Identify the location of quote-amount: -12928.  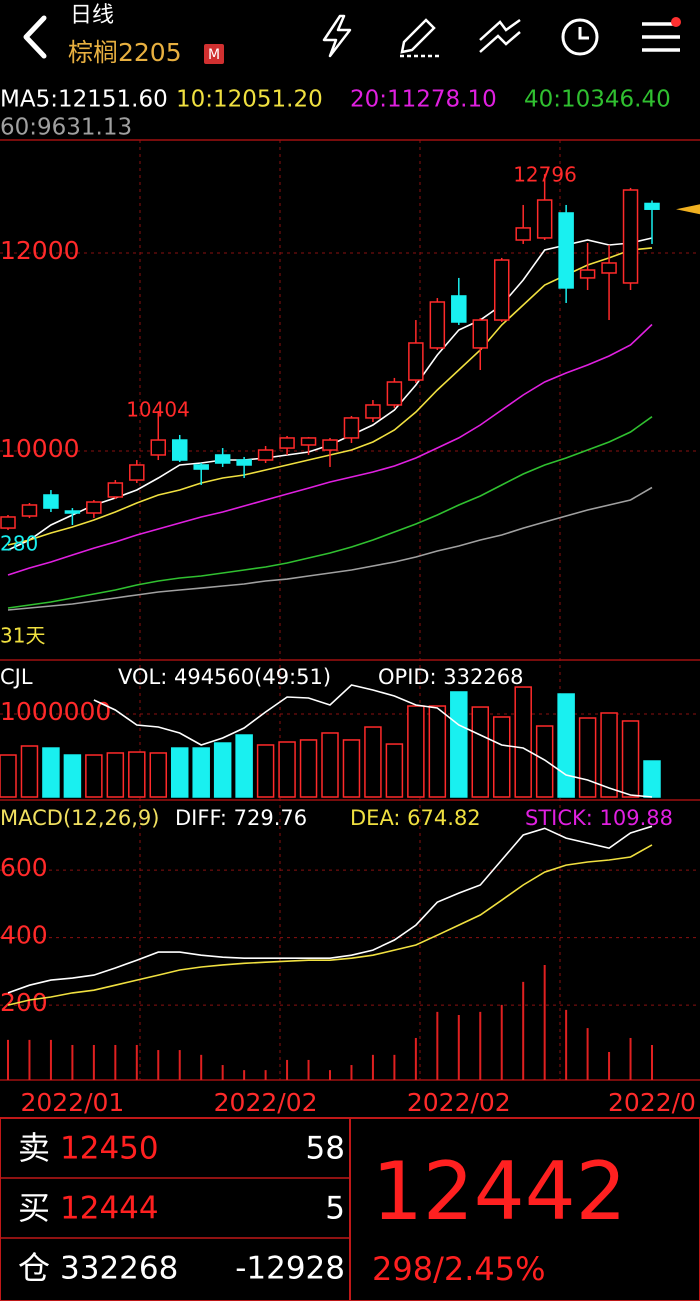
(290, 1269).